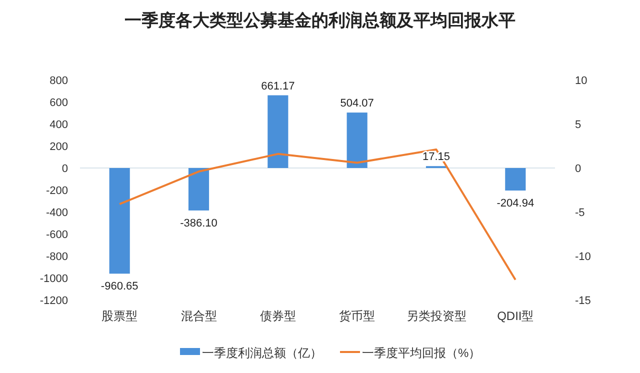 The width and height of the screenshot is (640, 373). What do you see at coordinates (583, 301) in the screenshot?
I see `y2-tick-label: -15` at bounding box center [583, 301].